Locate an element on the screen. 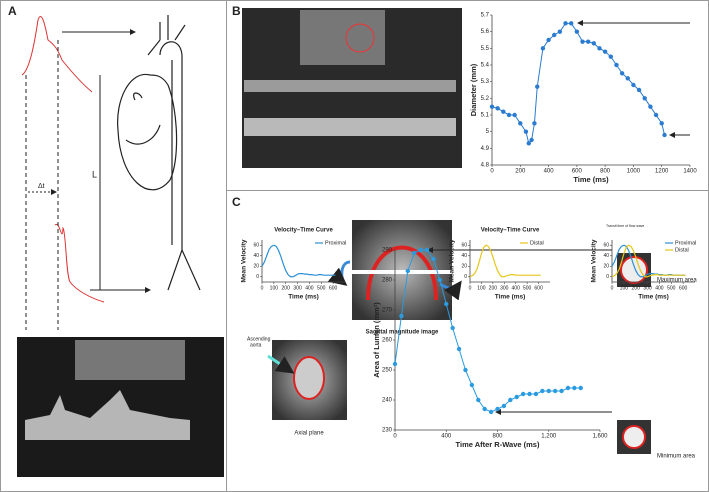 The image size is (709, 492). y-axis-label: Diameter (mm) is located at coordinates (473, 89).